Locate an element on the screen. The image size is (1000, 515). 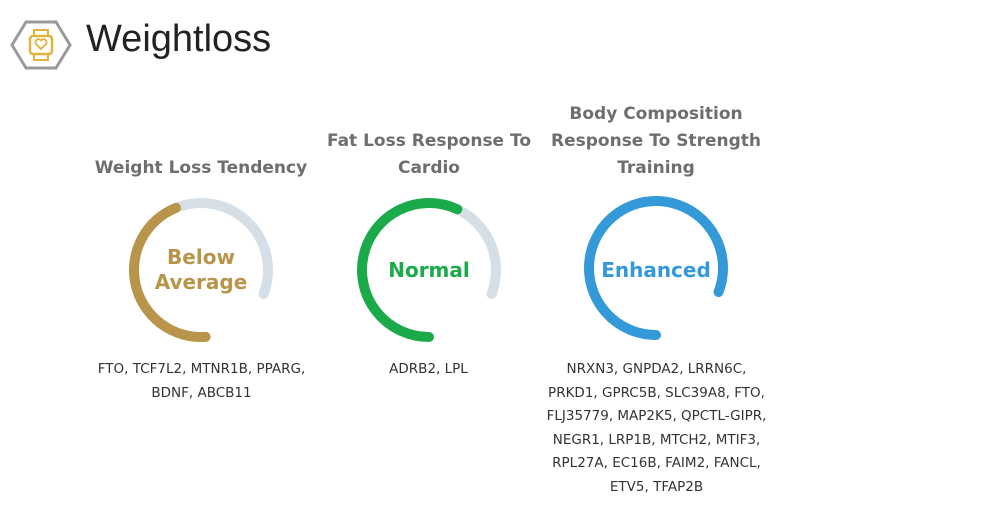
gene-list: FTO, TCF7L2, MTNR1B, PPARG, BDNF, ABCB11 is located at coordinates (201, 381).